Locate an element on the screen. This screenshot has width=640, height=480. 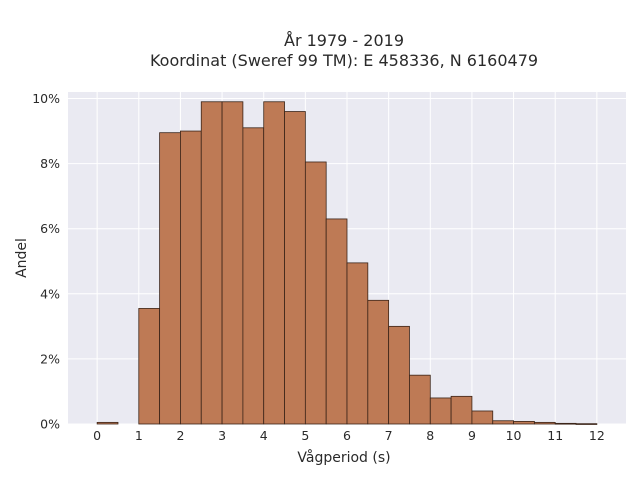
x-tick-label: 3 is located at coordinates (222, 435).